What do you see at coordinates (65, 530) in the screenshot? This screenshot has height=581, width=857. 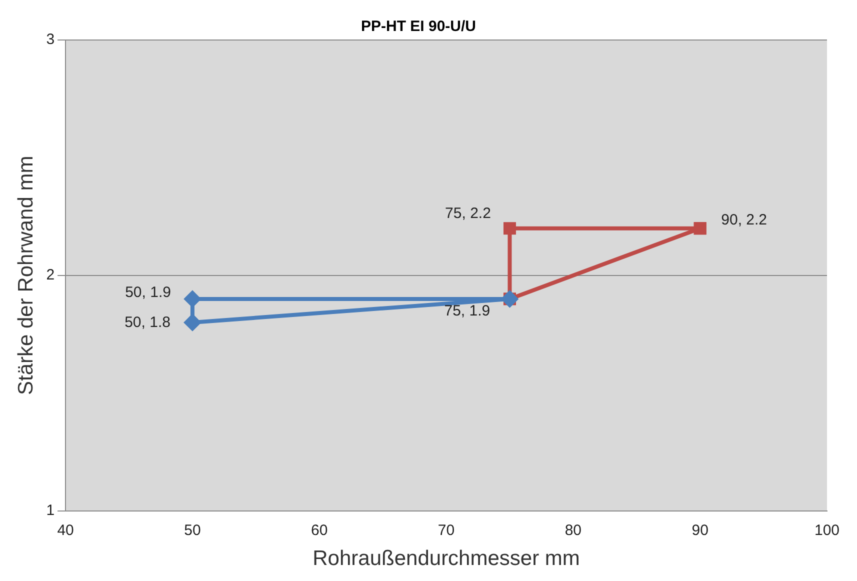 I see `x-tick-label: 40` at bounding box center [65, 530].